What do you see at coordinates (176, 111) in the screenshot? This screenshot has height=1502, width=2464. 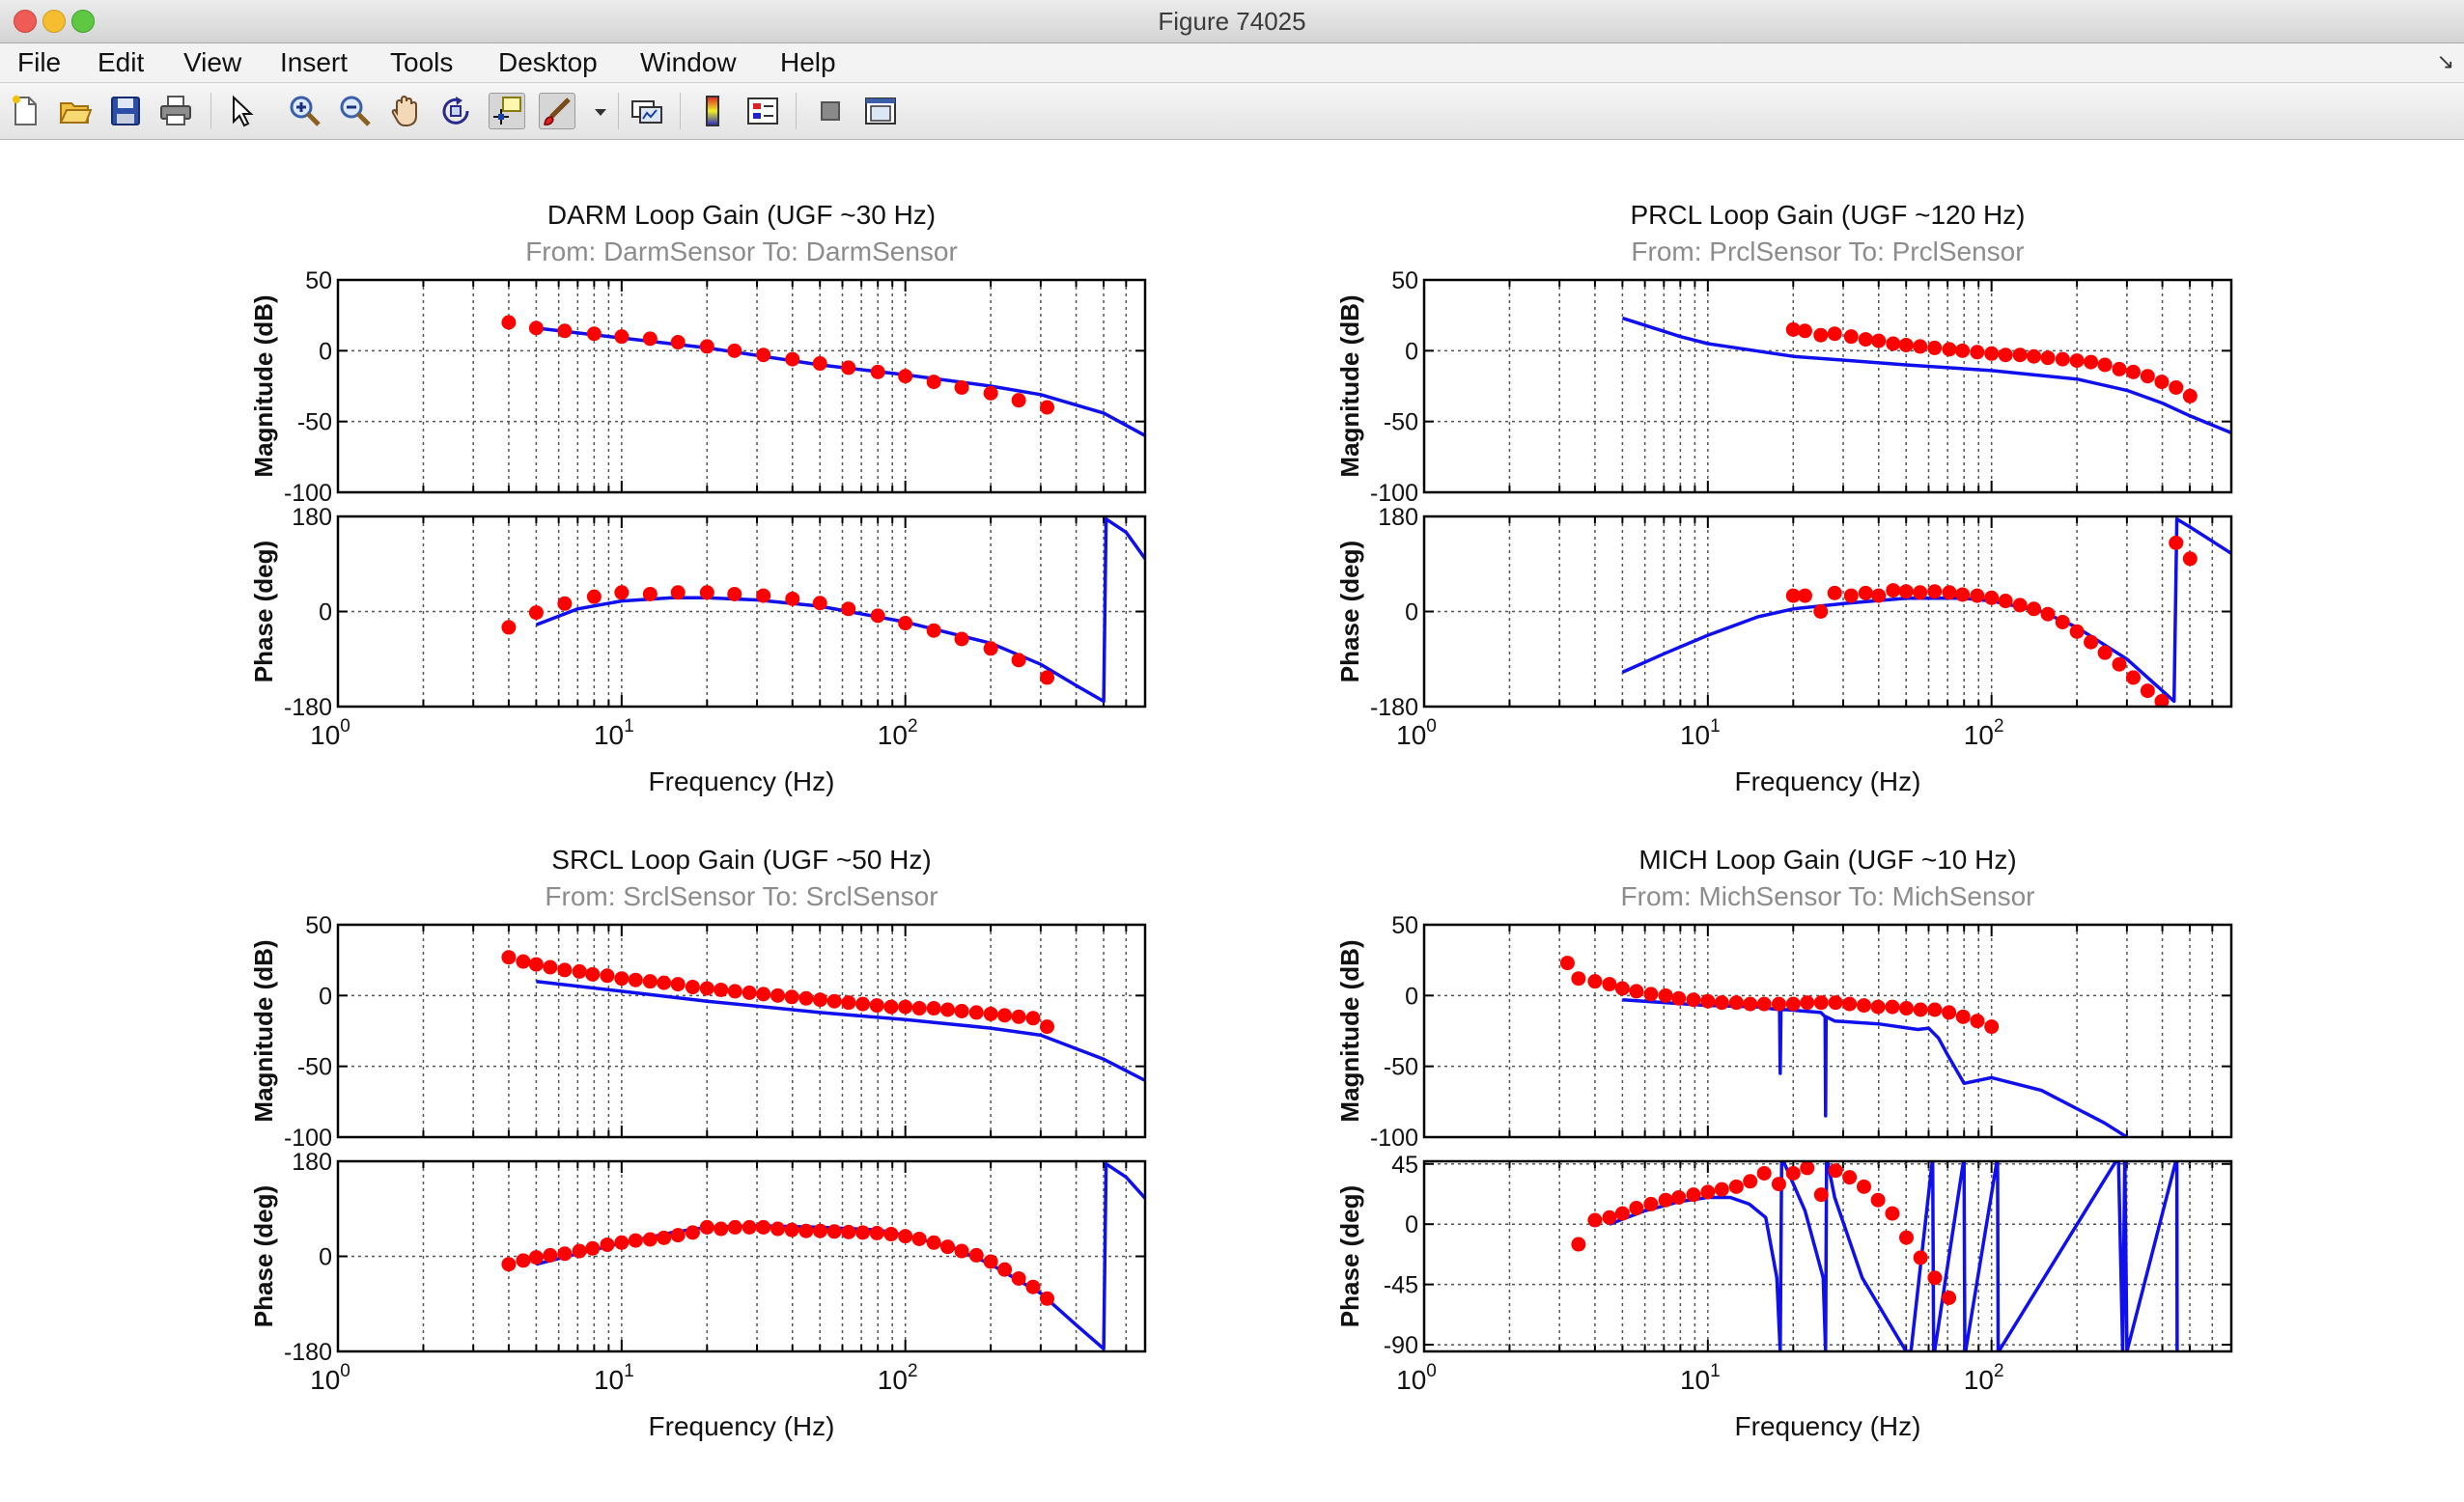 I see `print-icon` at bounding box center [176, 111].